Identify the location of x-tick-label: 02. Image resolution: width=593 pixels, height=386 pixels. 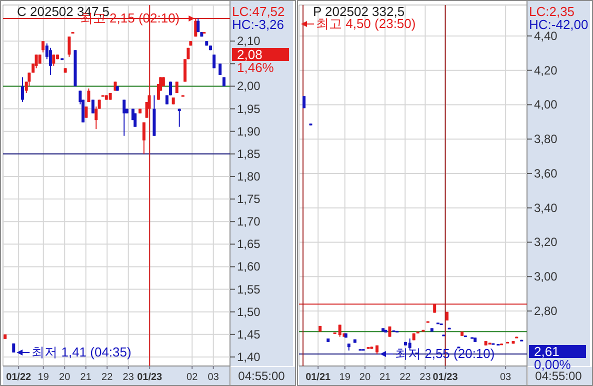
(192, 377).